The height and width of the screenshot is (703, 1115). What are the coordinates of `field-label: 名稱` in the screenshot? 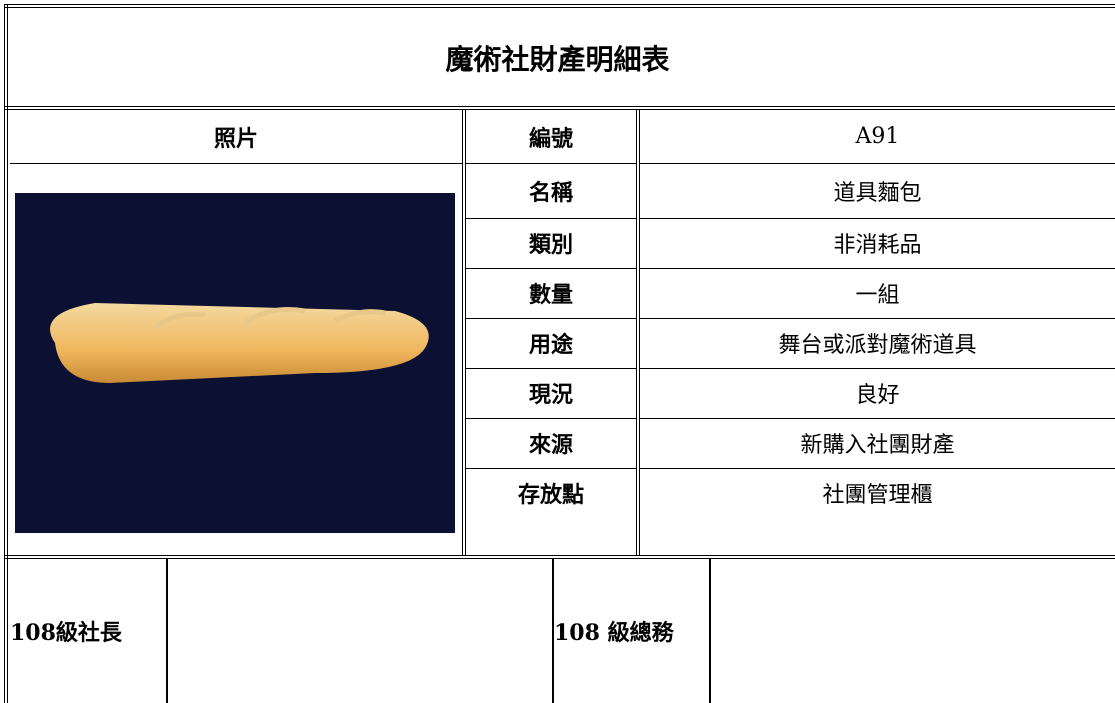 It's located at (550, 192).